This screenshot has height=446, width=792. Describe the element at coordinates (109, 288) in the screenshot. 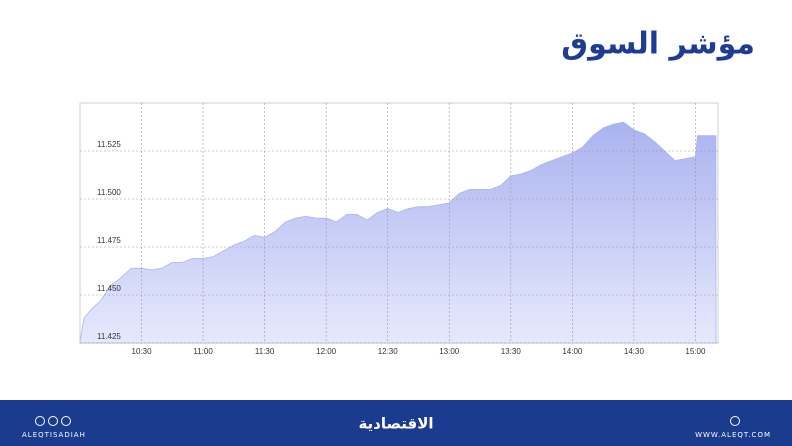

I see `y-tick-label: 11.450` at that location.